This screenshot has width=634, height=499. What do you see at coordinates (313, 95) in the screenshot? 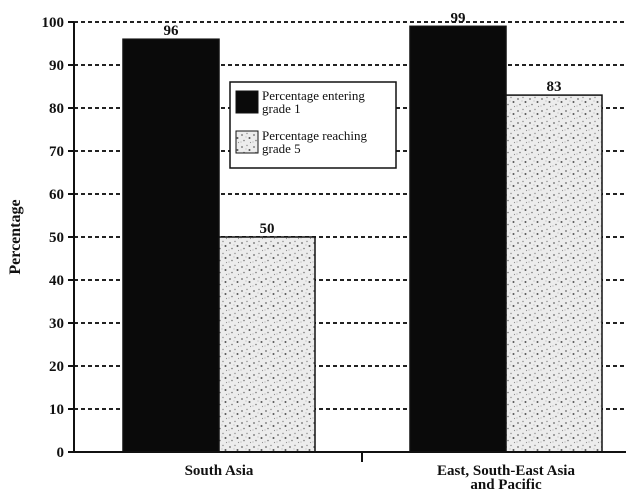
I see `legend-label: Percentage entering` at bounding box center [313, 95].